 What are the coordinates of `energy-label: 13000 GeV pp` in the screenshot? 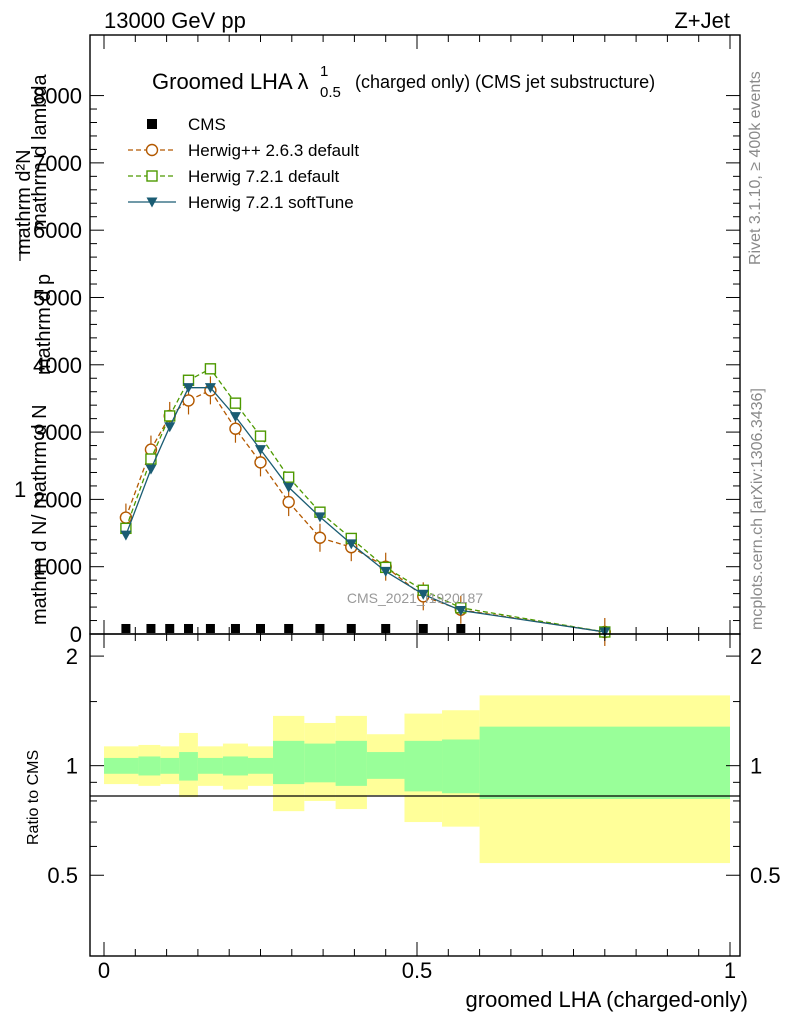 It's located at (175, 20).